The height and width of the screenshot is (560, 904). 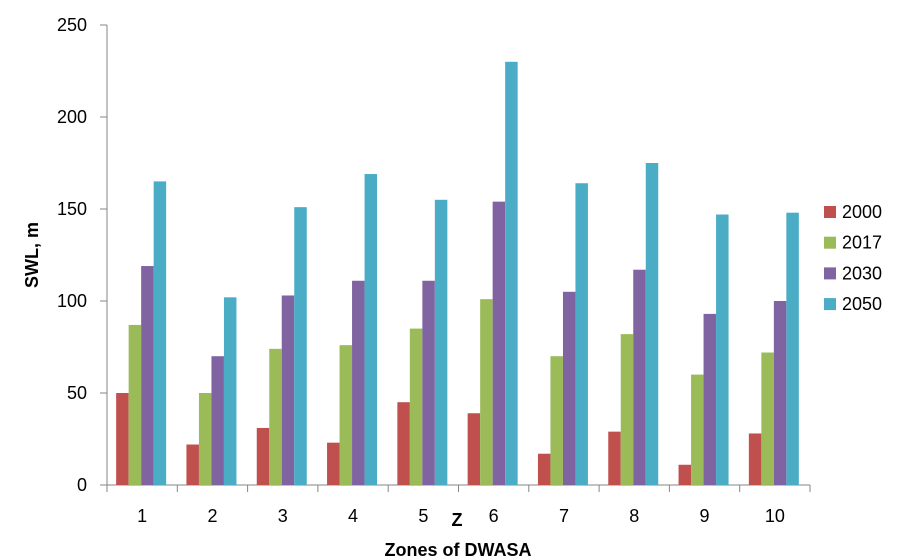 I want to click on y-tick-label: 100, so click(x=72, y=301).